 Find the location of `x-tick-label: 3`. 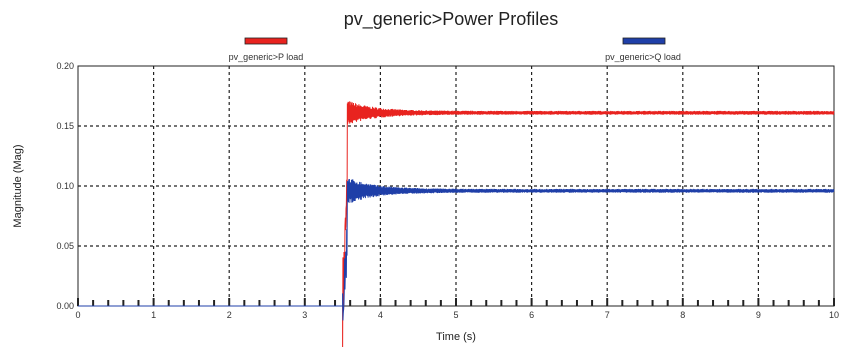

x-tick-label: 3 is located at coordinates (304, 315).